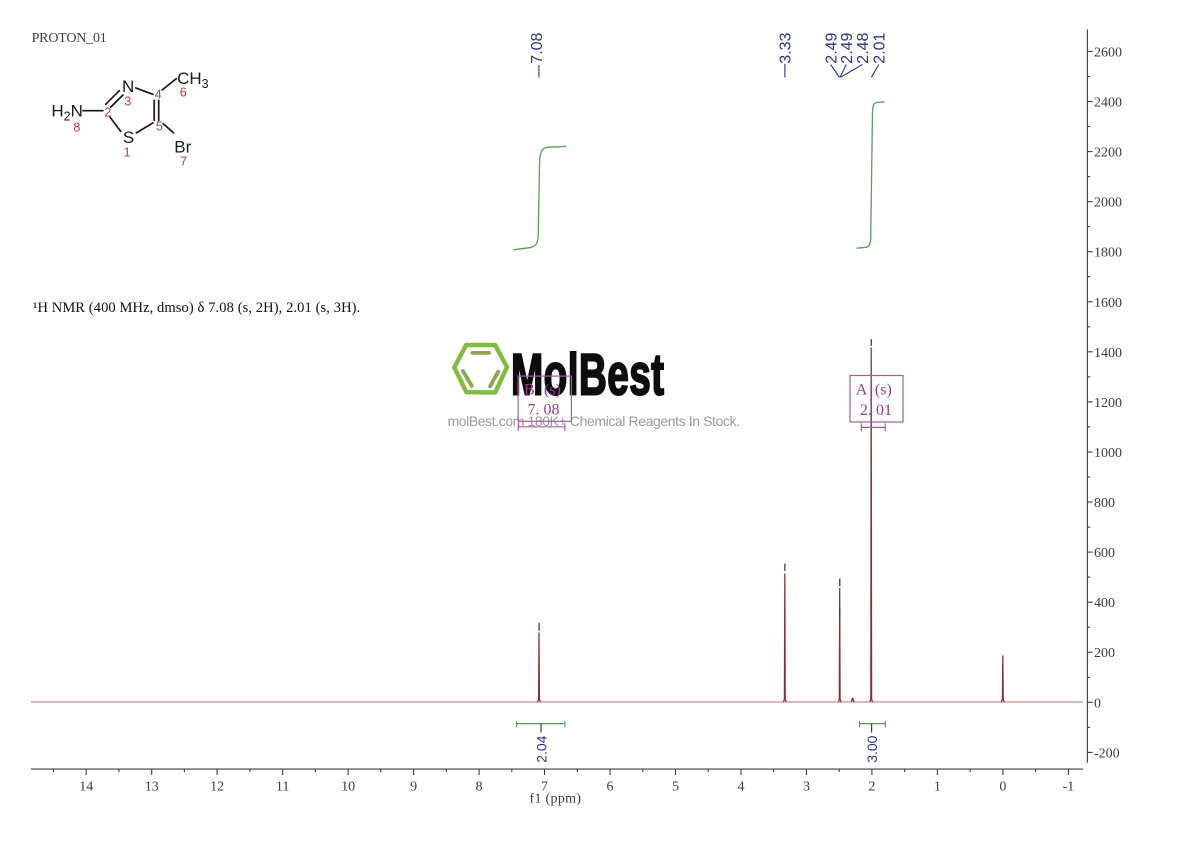  I want to click on svg-text: 2. 01, so click(876, 410).